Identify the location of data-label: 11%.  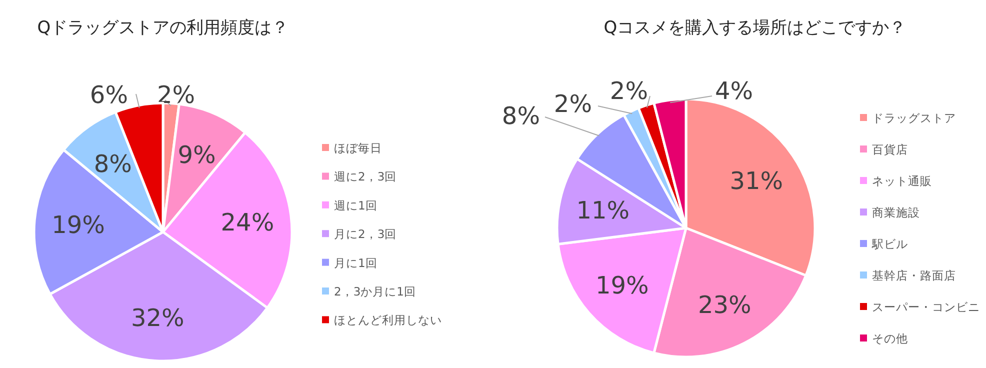
(603, 210).